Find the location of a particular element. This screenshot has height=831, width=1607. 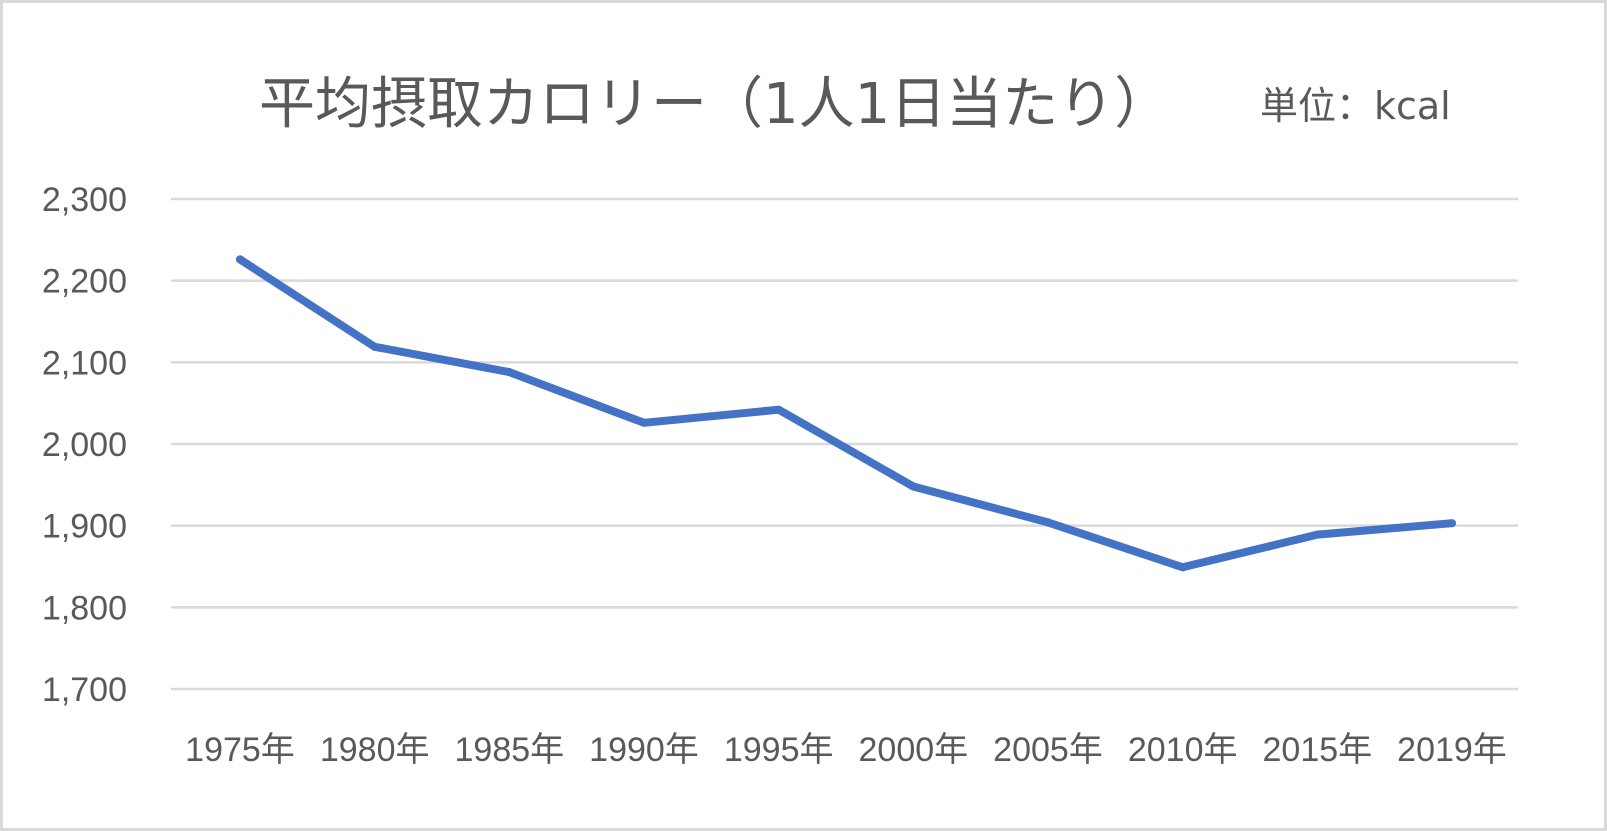

x-tick-label: 2005年 is located at coordinates (1048, 750).